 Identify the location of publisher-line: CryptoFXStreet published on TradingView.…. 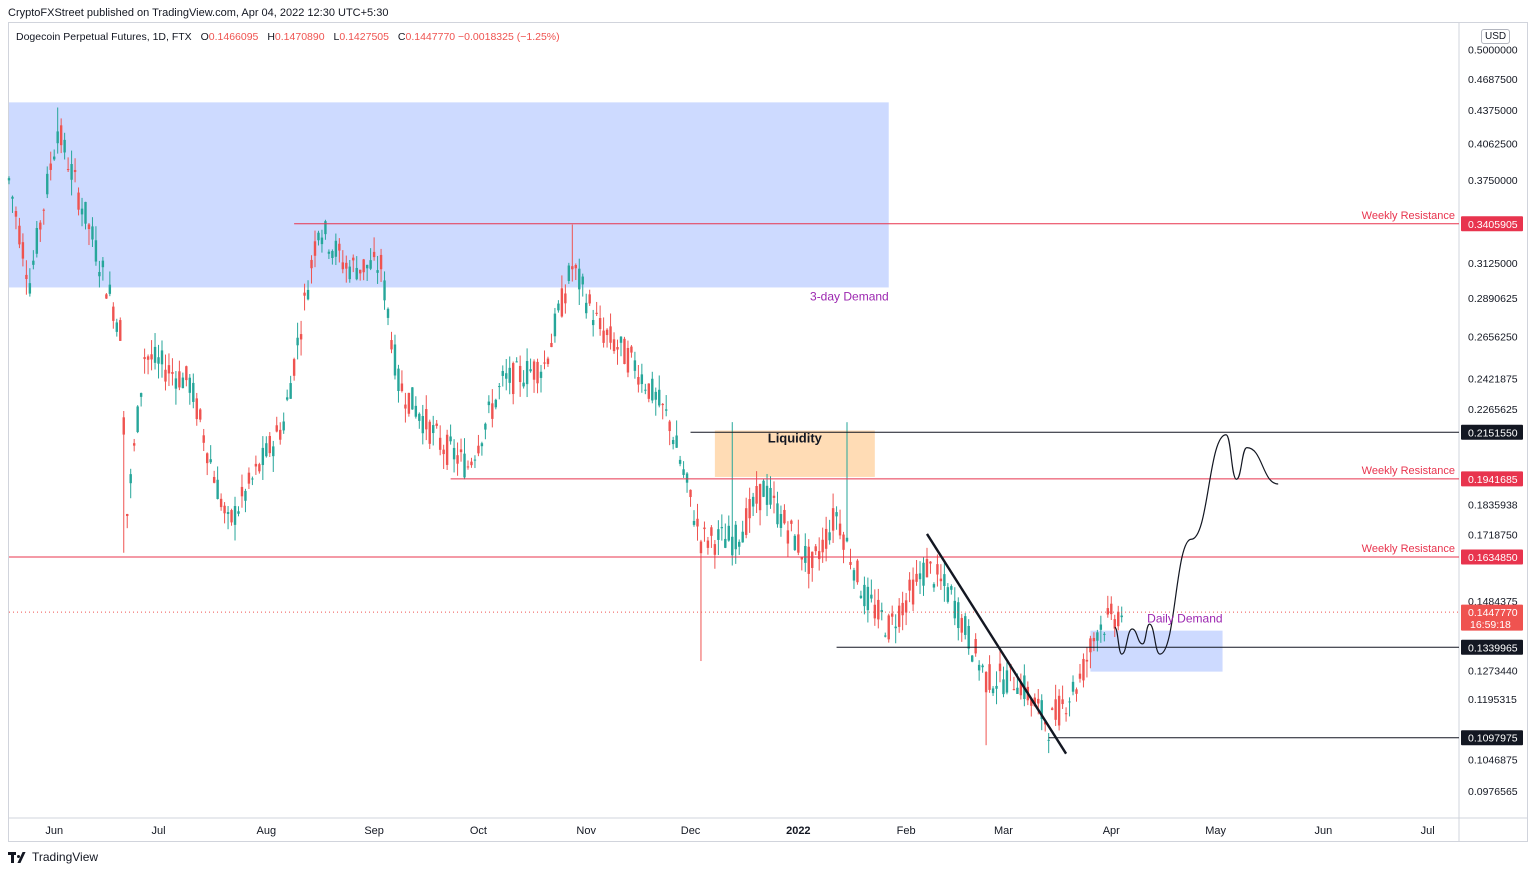
(198, 13).